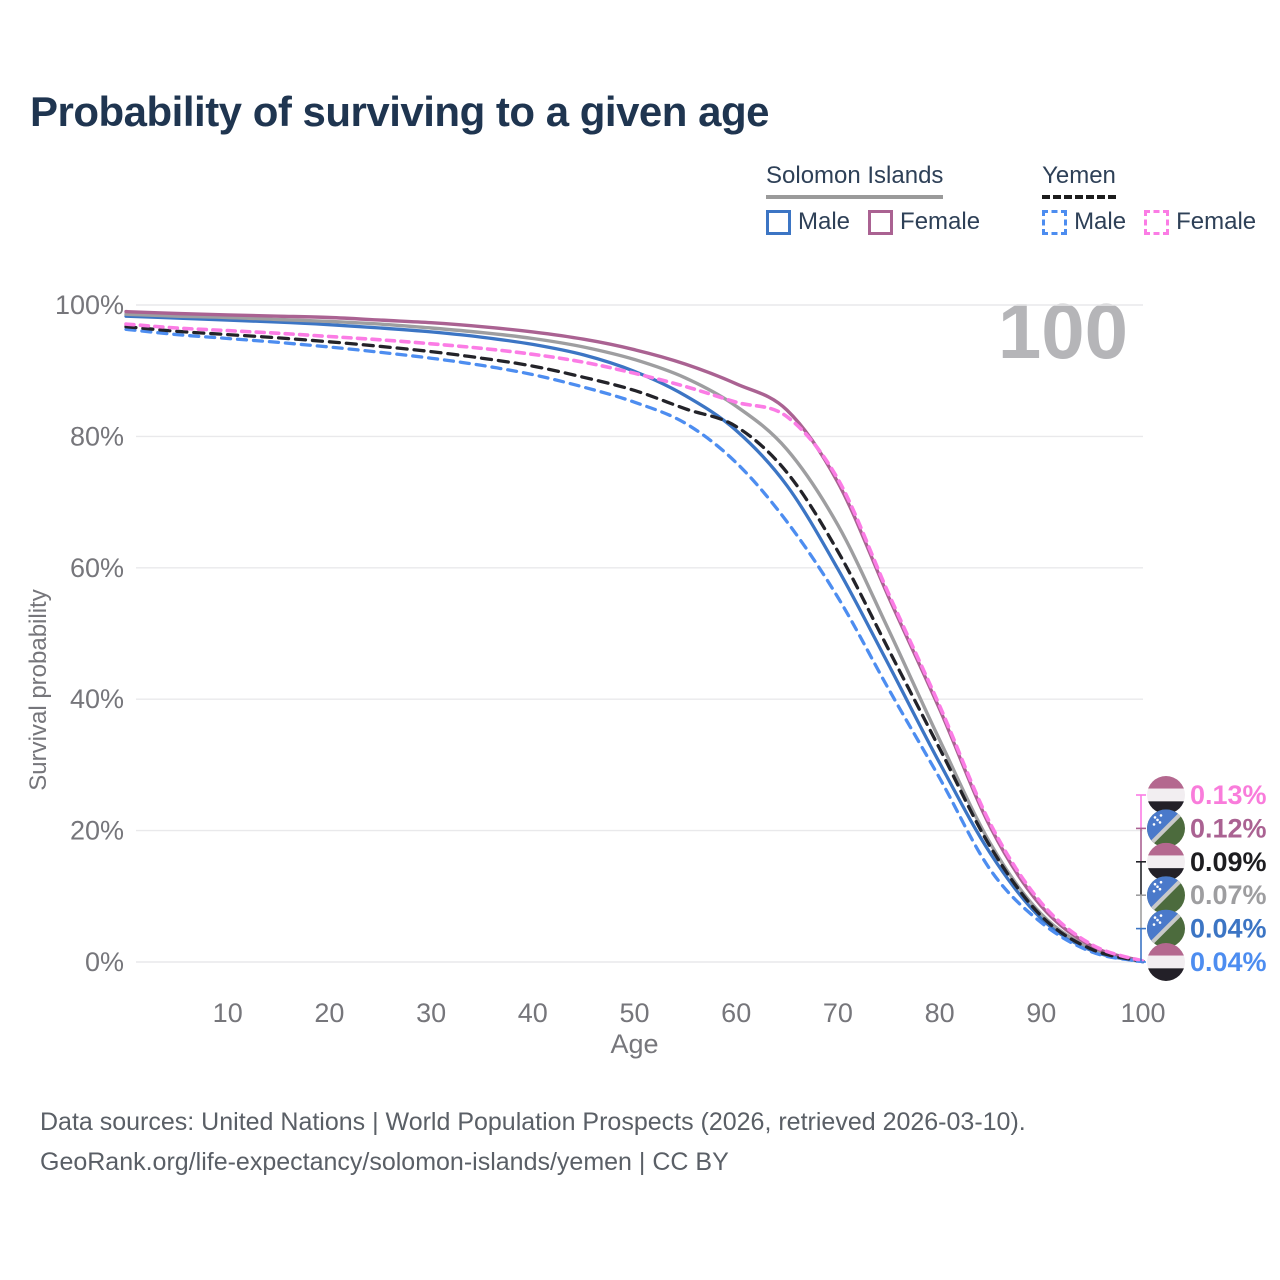 This screenshot has height=1280, width=1280. Describe the element at coordinates (736, 1013) in the screenshot. I see `x-tick-label: 60` at that location.